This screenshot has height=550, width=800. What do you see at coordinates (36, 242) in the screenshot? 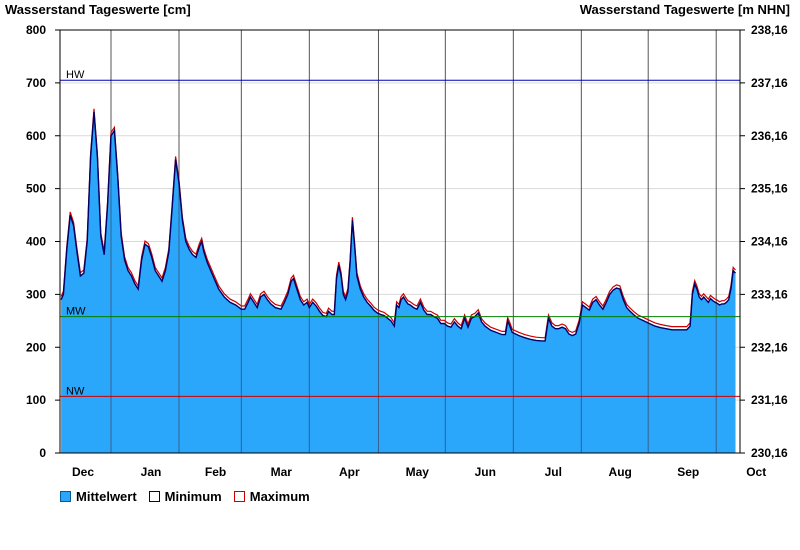
I see `y-tick-label: 400` at bounding box center [36, 242].